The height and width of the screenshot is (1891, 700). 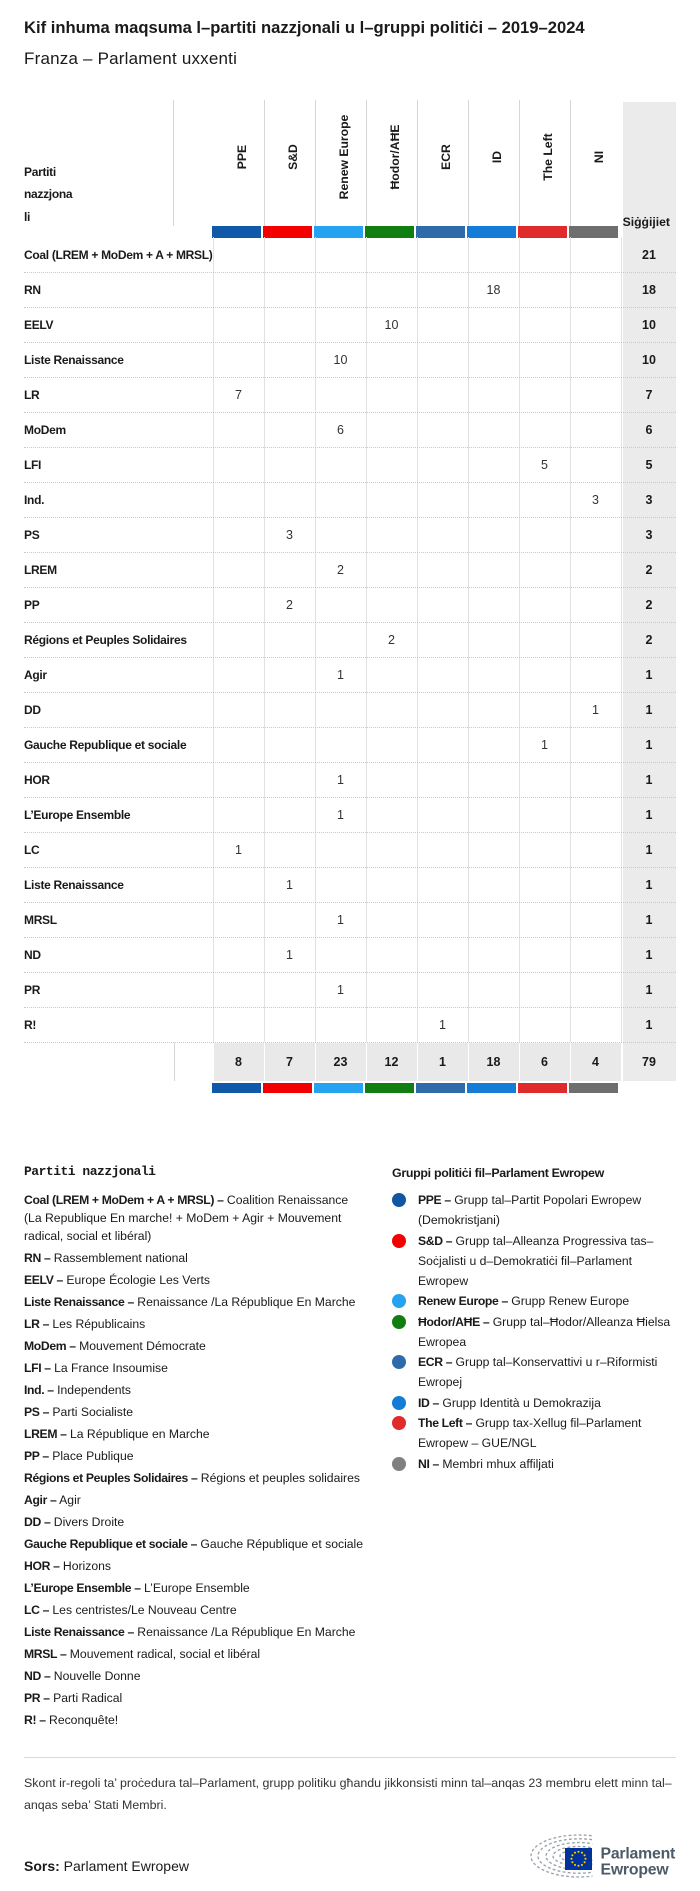 What do you see at coordinates (639, 1862) in the screenshot?
I see `svg-text:ParlamentEwropew: Parlament Ewropew` at bounding box center [639, 1862].